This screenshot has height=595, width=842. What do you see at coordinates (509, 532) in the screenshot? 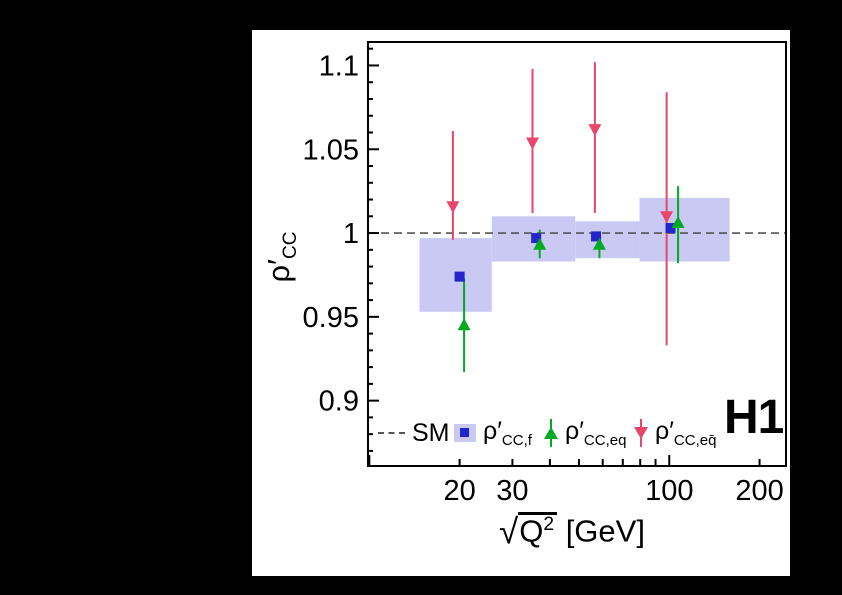
I see `sqrt-icon: √` at bounding box center [509, 532].